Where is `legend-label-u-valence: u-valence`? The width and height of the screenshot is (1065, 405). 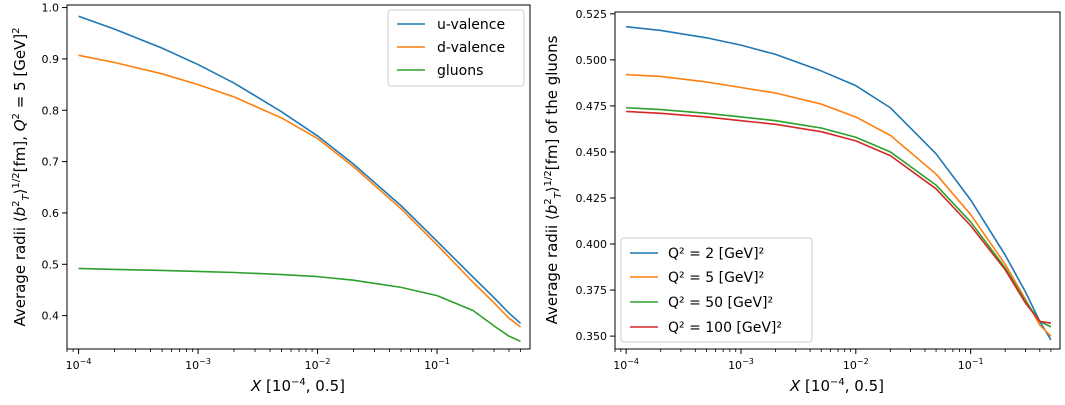
legend-label-u-valence: u-valence is located at coordinates (471, 25).